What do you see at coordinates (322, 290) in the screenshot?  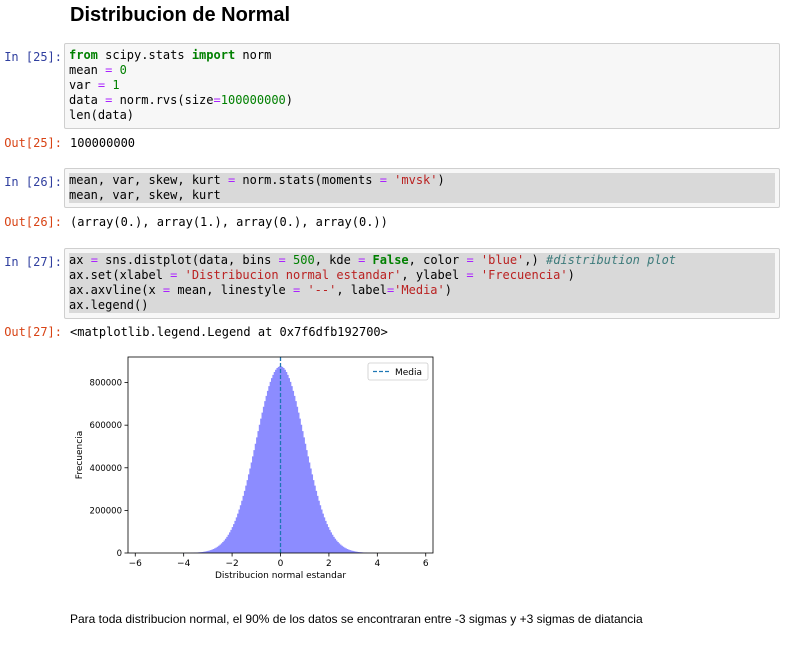 I see `code-token: '--'` at bounding box center [322, 290].